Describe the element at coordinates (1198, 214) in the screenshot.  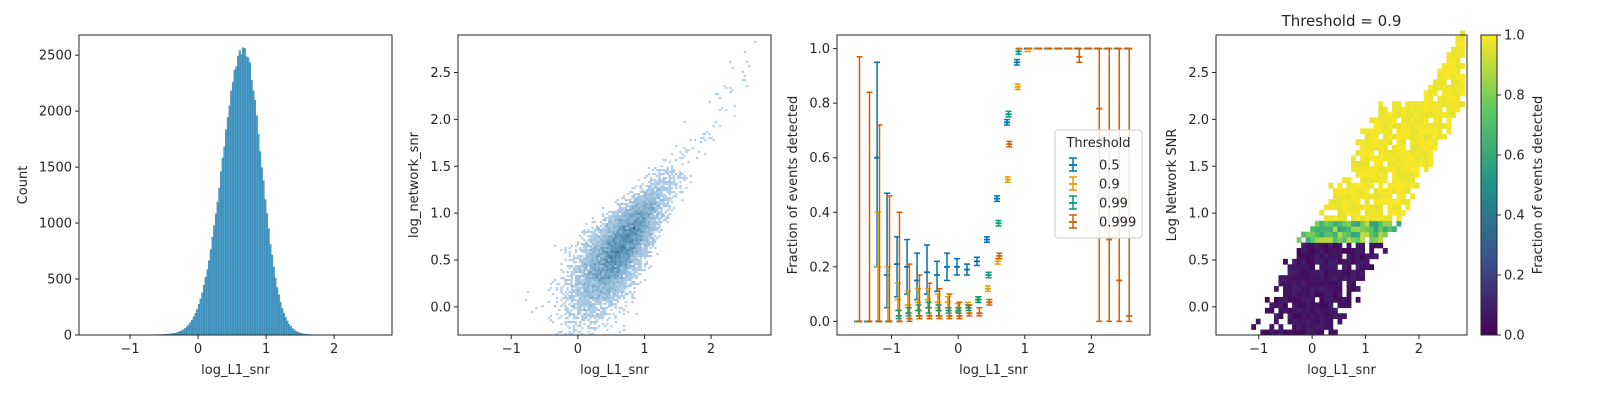
I see `y-tick-label: 1.0` at that location.